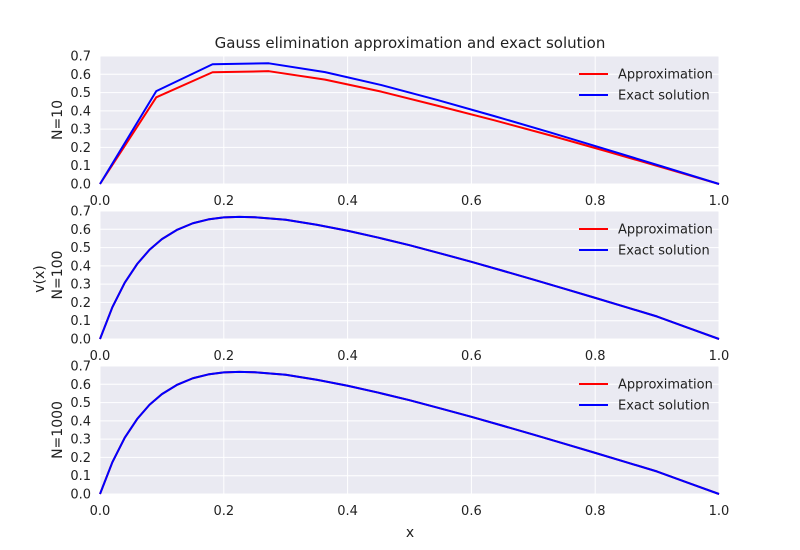  Describe the element at coordinates (58, 120) in the screenshot. I see `panel-label: N=10` at that location.